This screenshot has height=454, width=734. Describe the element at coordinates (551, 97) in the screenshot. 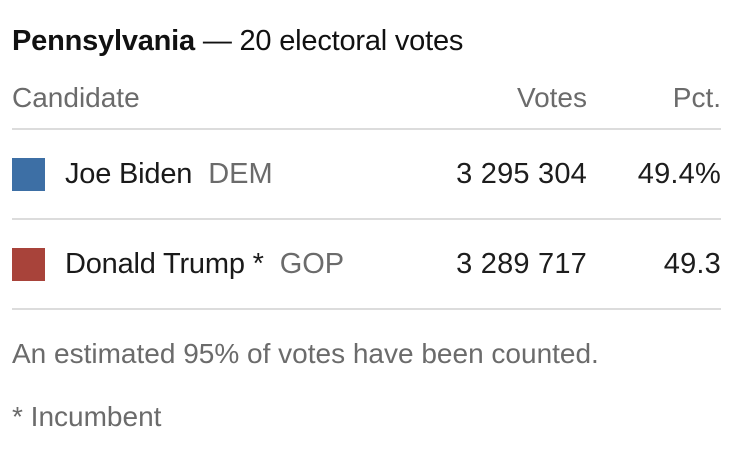

I see `col-header-votes: Votes` at that location.